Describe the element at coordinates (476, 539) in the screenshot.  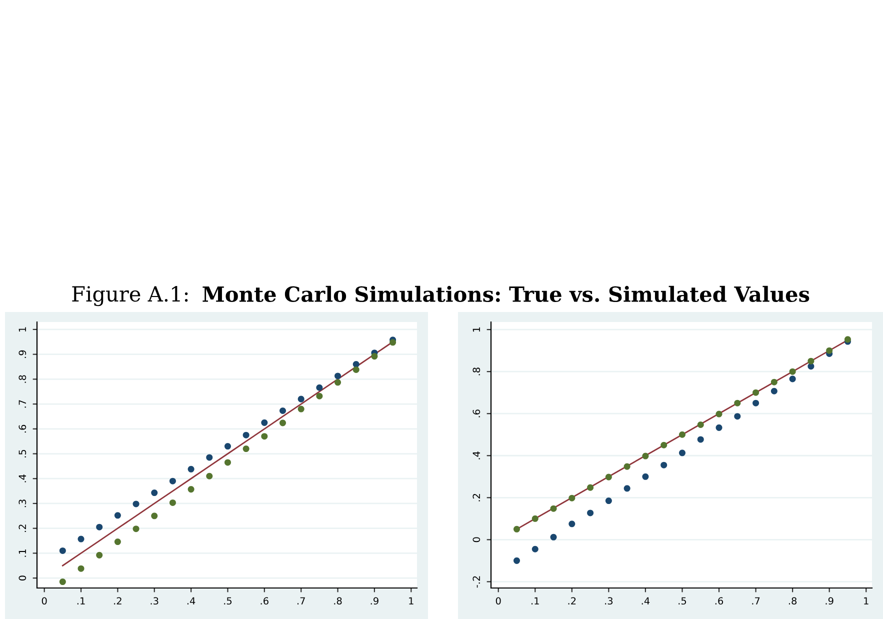
I see `y-tick-label: 0` at that location.